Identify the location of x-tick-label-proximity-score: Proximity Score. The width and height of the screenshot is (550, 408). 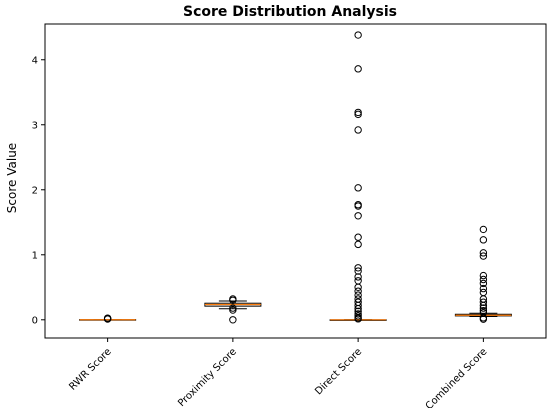
(207, 377).